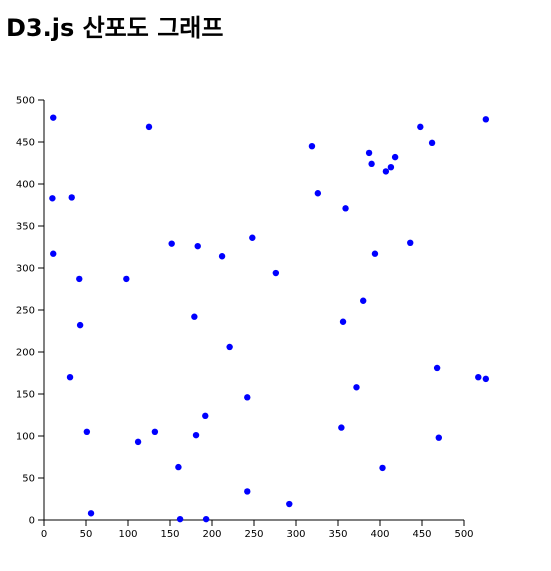 The width and height of the screenshot is (551, 571). What do you see at coordinates (25, 143) in the screenshot?
I see `y-tick-label: 450` at bounding box center [25, 143].